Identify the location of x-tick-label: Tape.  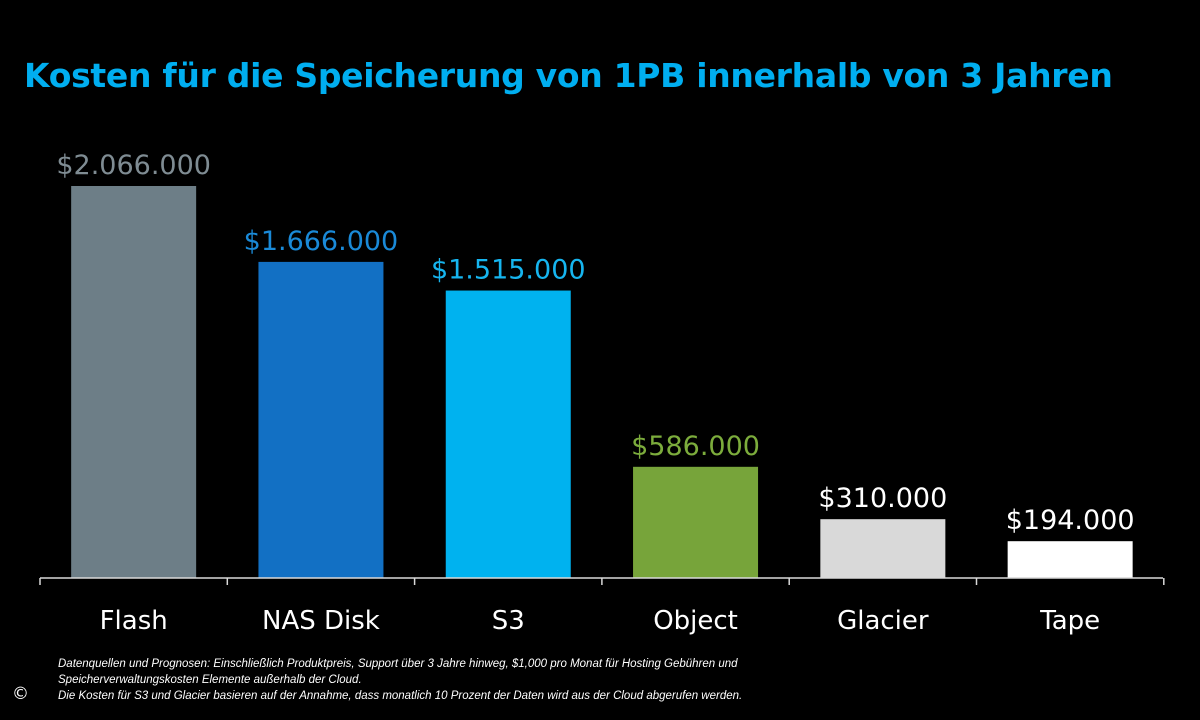
(1069, 621).